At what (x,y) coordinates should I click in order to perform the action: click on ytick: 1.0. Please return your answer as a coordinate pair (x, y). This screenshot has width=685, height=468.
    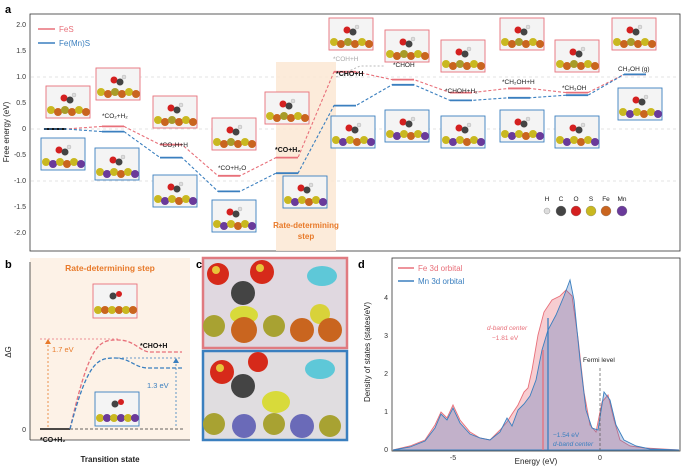
    Looking at the image, I should click on (21, 77).